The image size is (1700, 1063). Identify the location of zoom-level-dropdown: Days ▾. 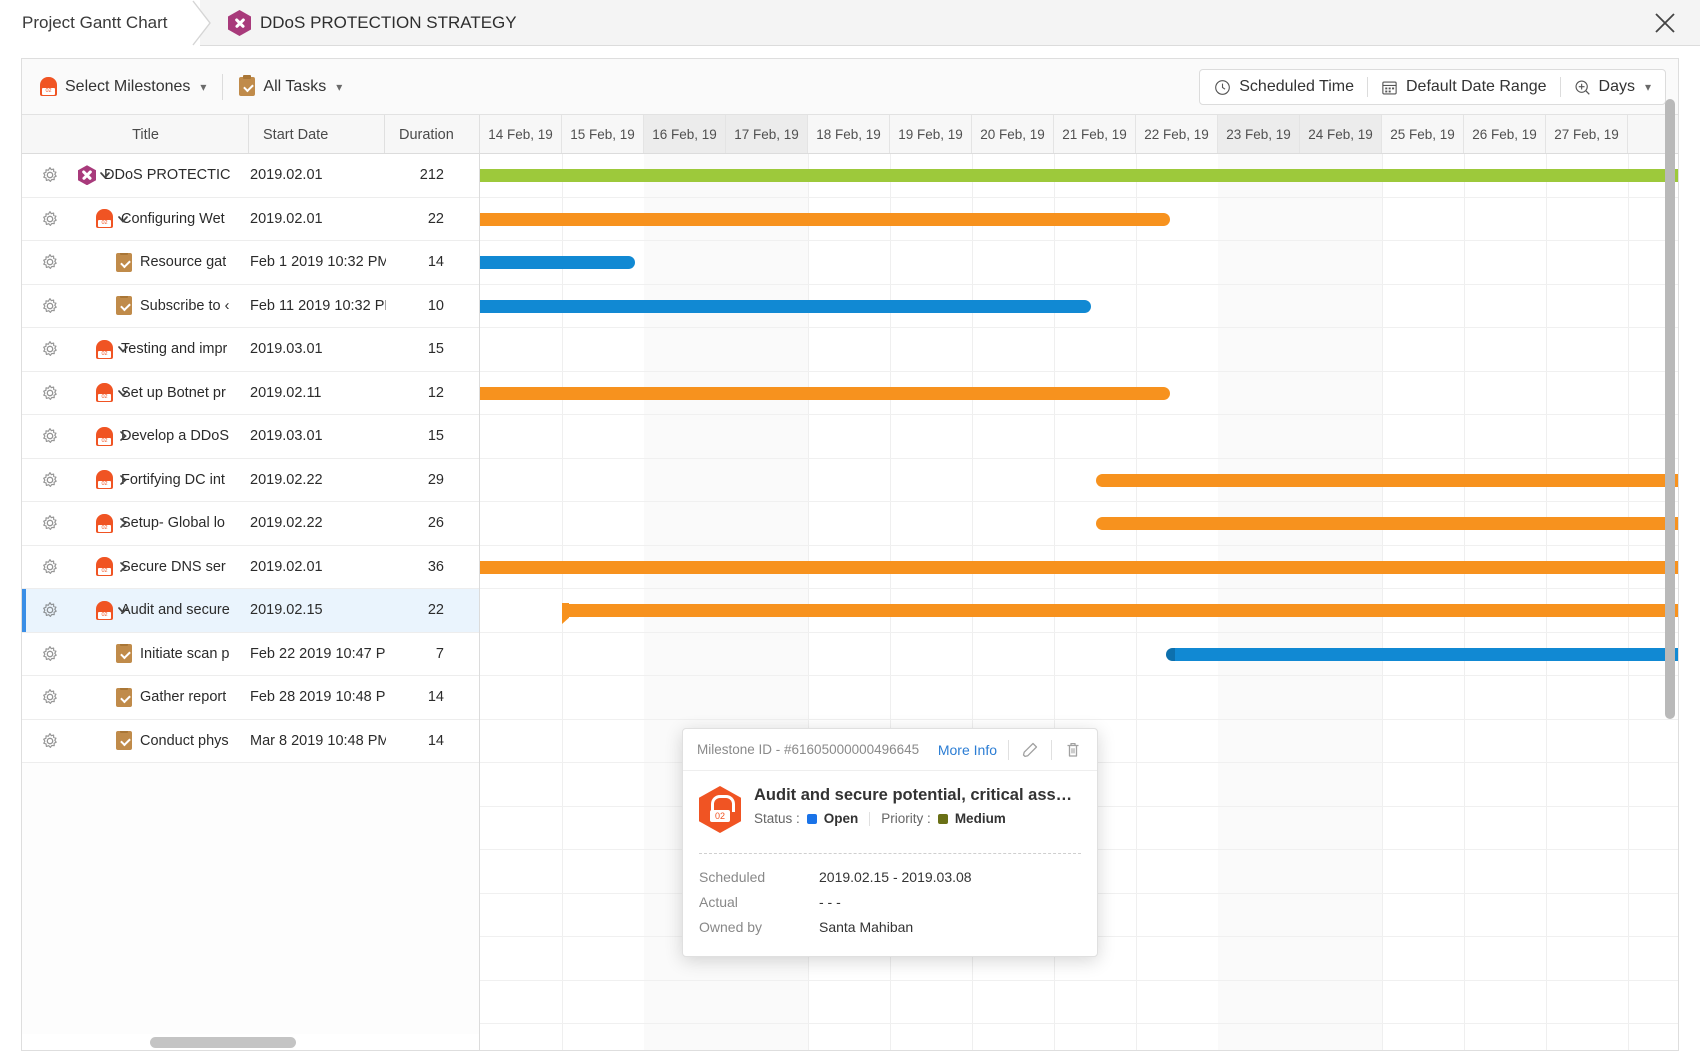
(1612, 87).